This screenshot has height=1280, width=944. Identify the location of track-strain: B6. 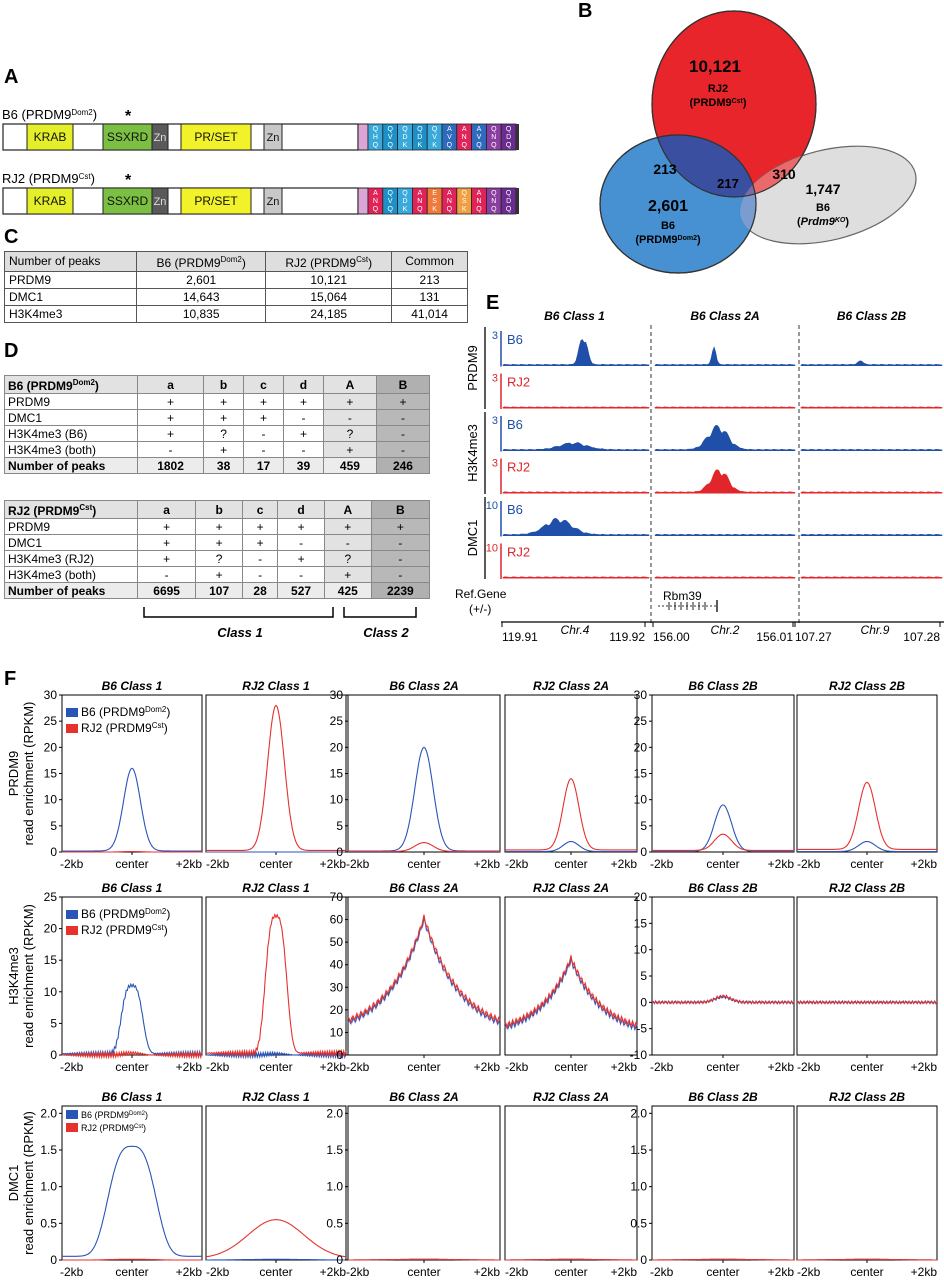
(515, 509).